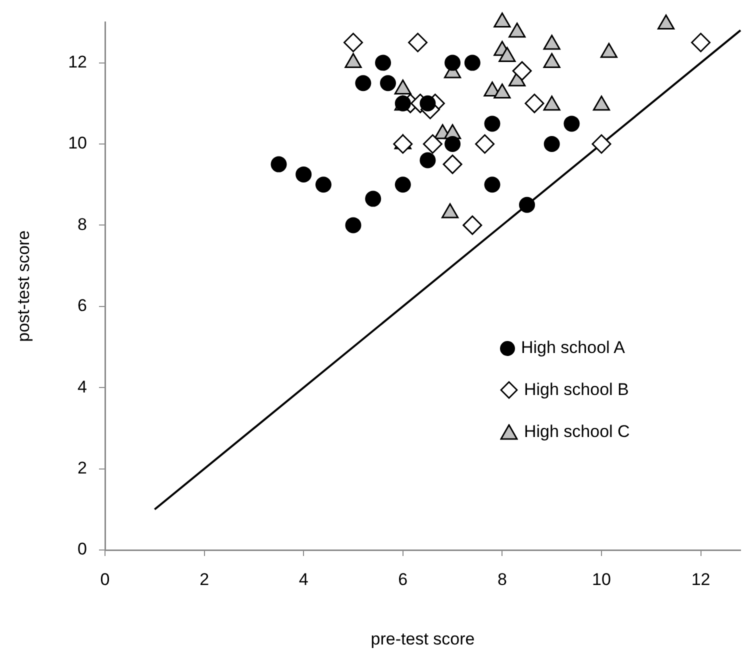  Describe the element at coordinates (82, 224) in the screenshot. I see `y-tick-label: 8` at that location.